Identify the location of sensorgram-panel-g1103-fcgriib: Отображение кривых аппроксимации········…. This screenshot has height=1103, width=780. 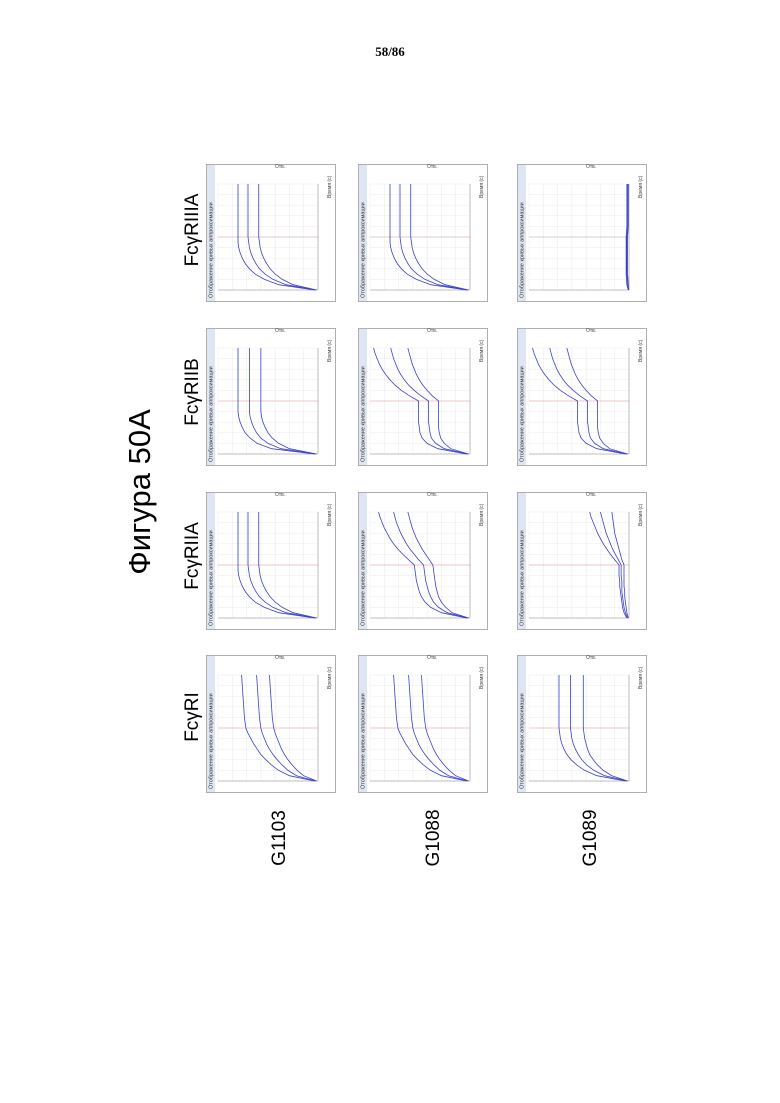
(271, 397).